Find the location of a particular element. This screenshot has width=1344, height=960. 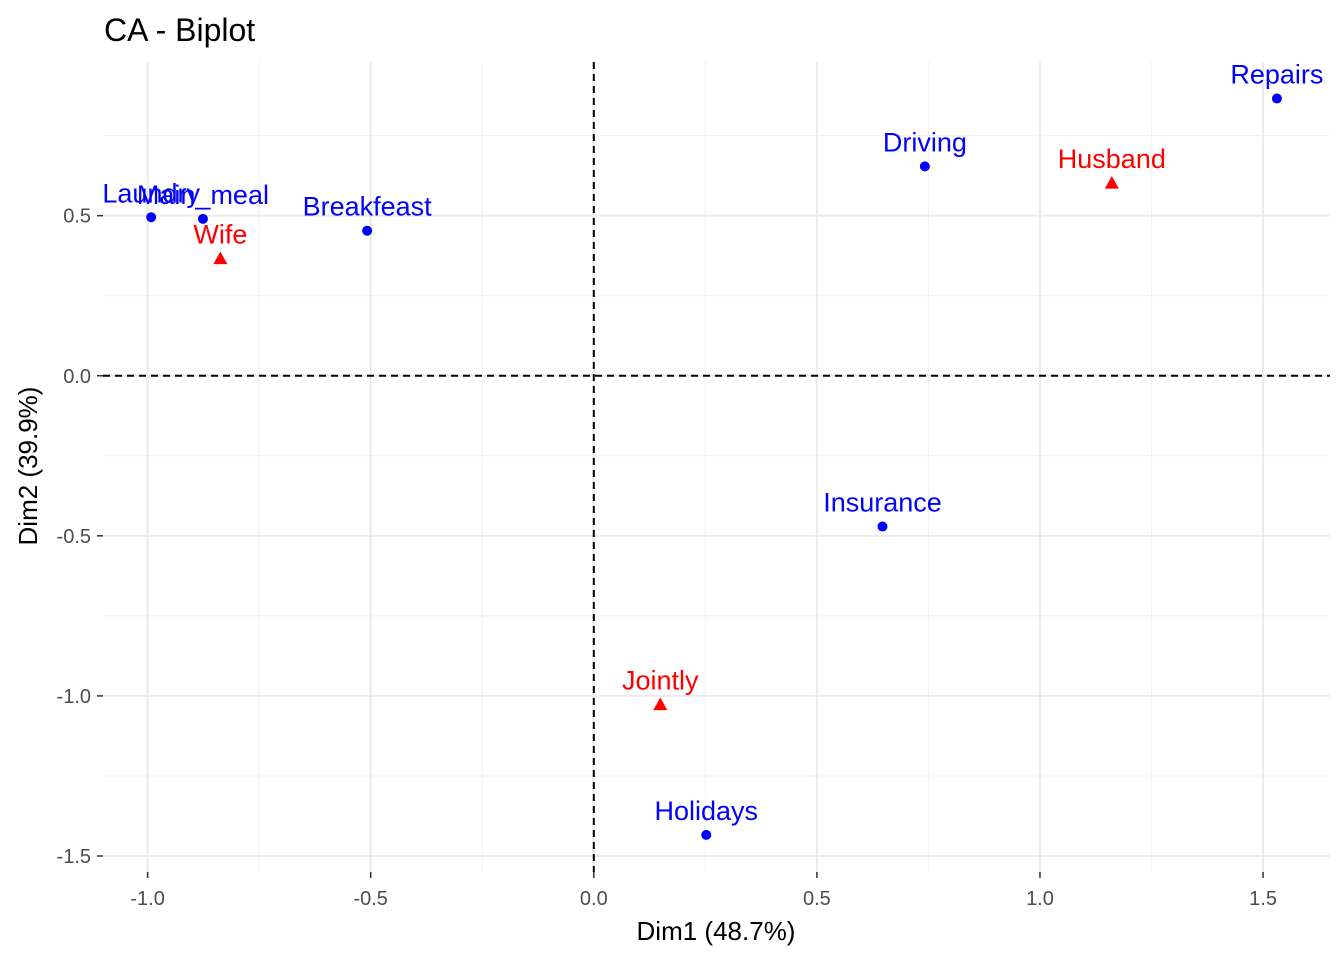

point-insurance is located at coordinates (882, 526).